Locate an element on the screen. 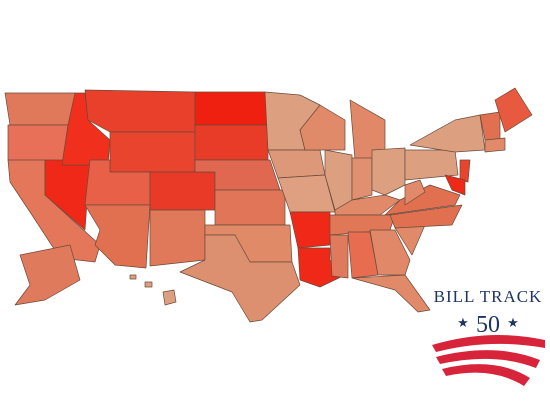 The width and height of the screenshot is (550, 401). logo-title: BILL TRACK is located at coordinates (488, 296).